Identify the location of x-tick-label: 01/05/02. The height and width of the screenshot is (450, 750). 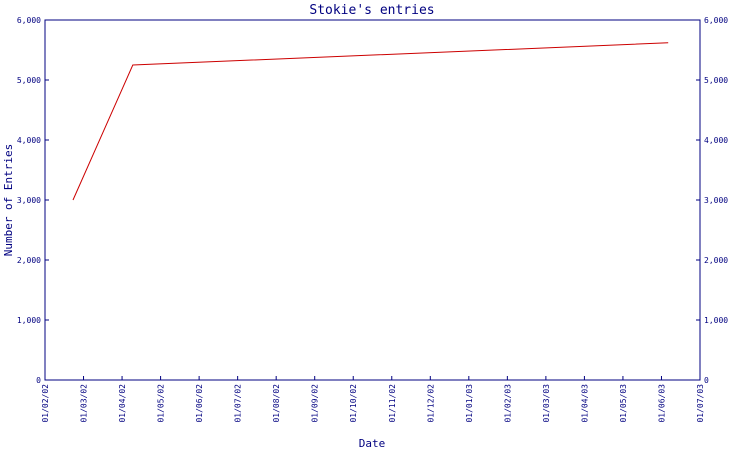
(161, 403).